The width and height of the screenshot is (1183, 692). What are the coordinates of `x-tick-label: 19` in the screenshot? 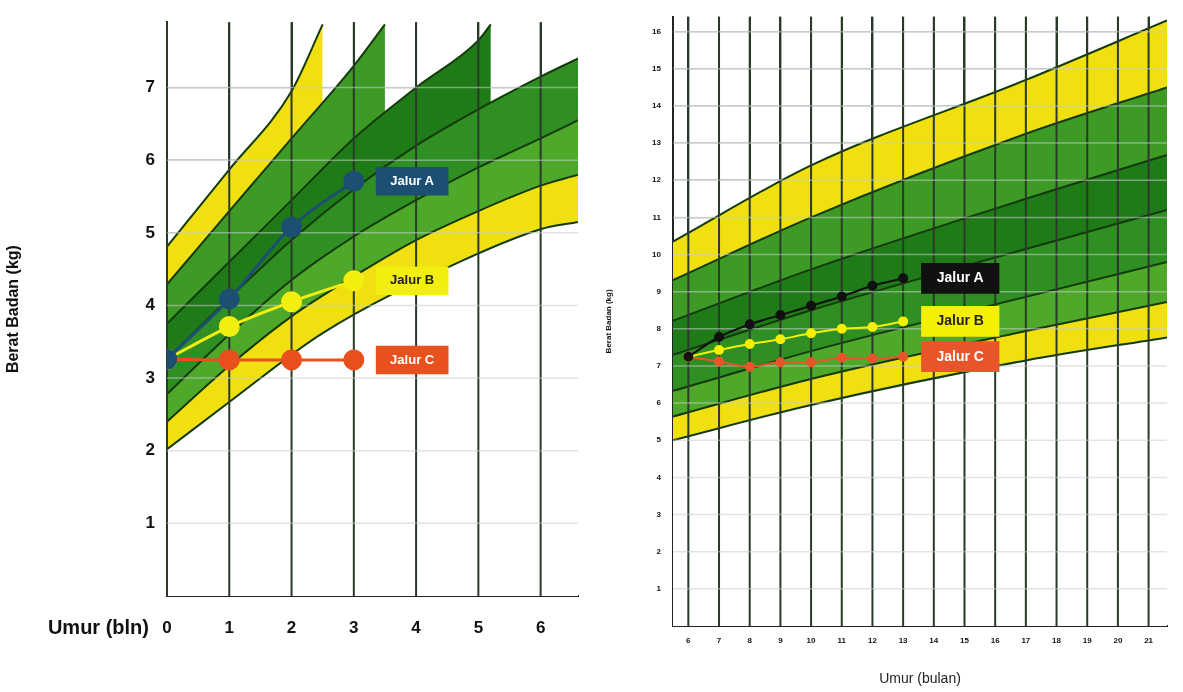 It's located at (1087, 640).